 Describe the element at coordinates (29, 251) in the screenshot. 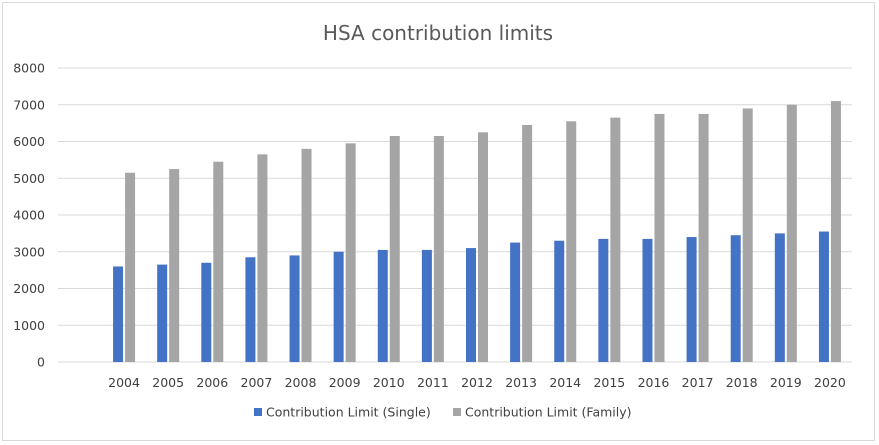

I see `y-tick-label: 3000` at that location.